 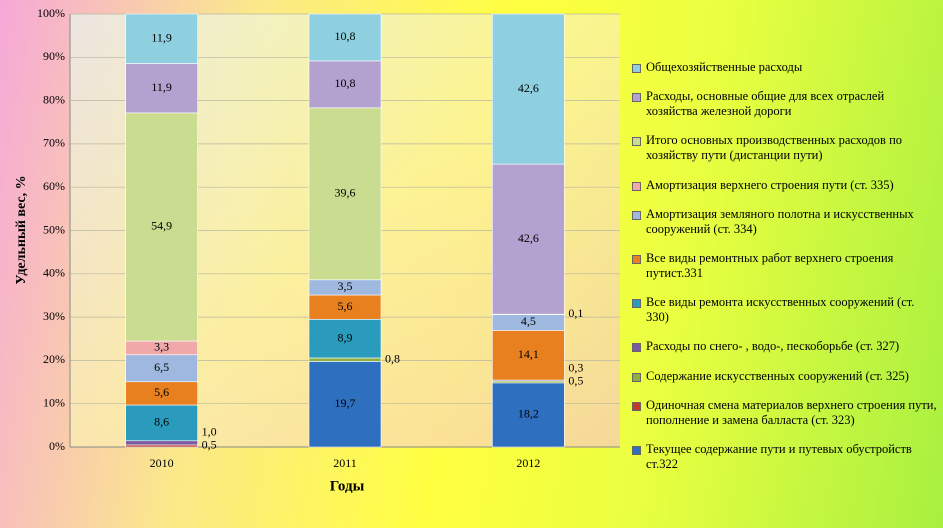 I want to click on y-tick-label: 30%, so click(x=54, y=316).